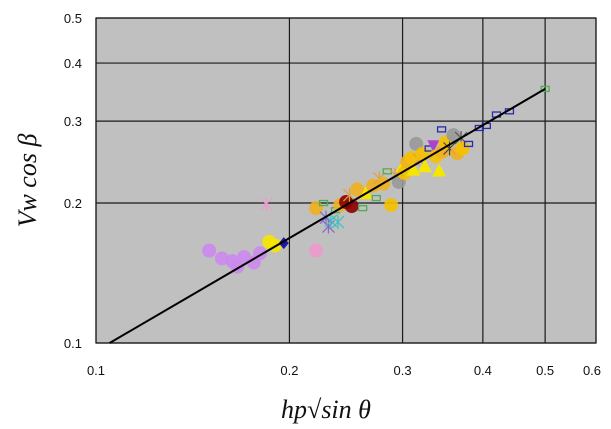 The width and height of the screenshot is (611, 429). What do you see at coordinates (483, 370) in the screenshot?
I see `x-tick-label: 0.4` at bounding box center [483, 370].